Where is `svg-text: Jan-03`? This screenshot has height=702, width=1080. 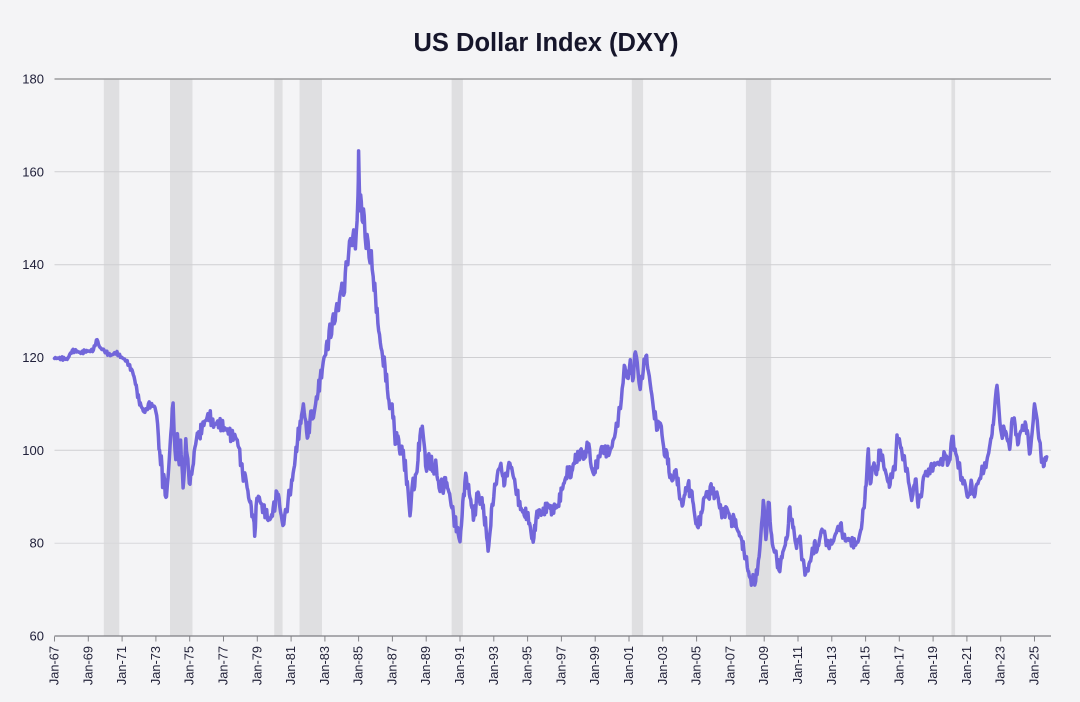
svg-text: Jan-03 is located at coordinates (662, 665).